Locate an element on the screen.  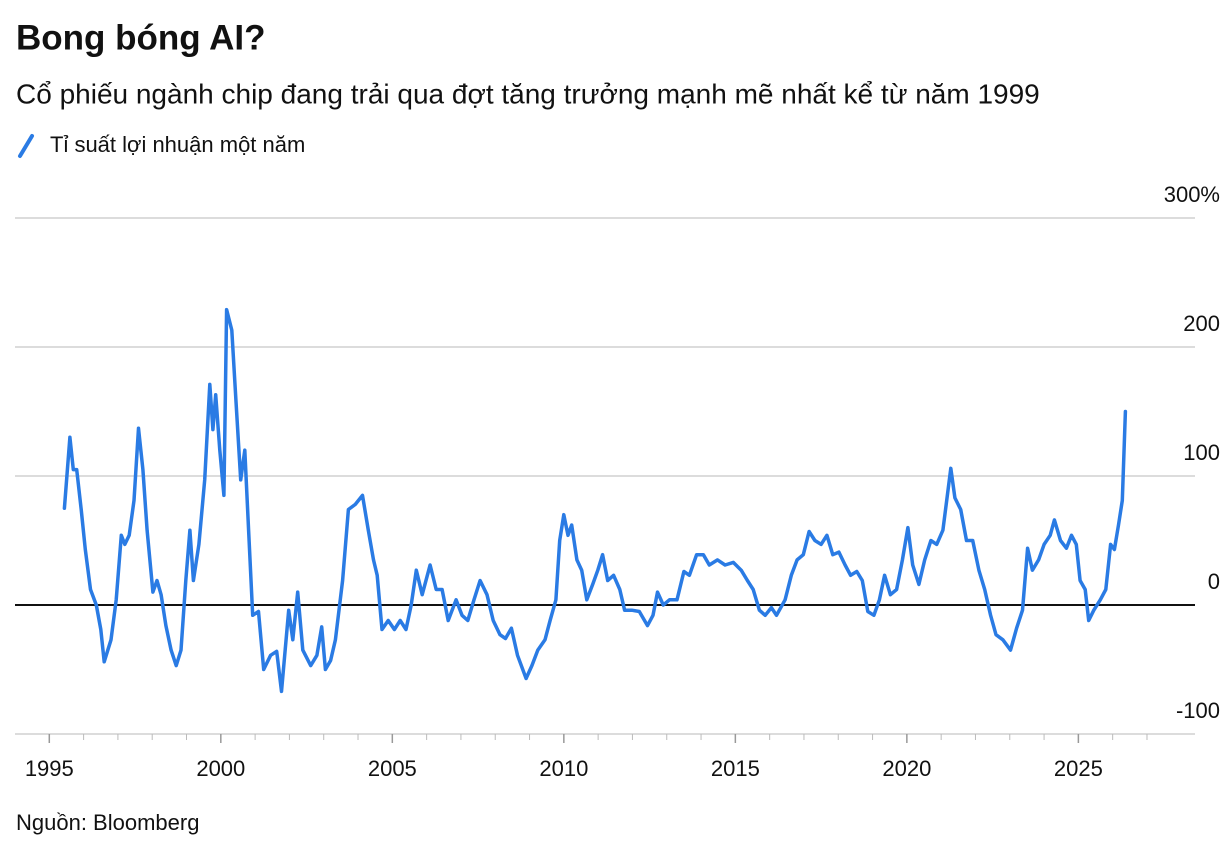
y-tick-label: 200 is located at coordinates (1201, 323).